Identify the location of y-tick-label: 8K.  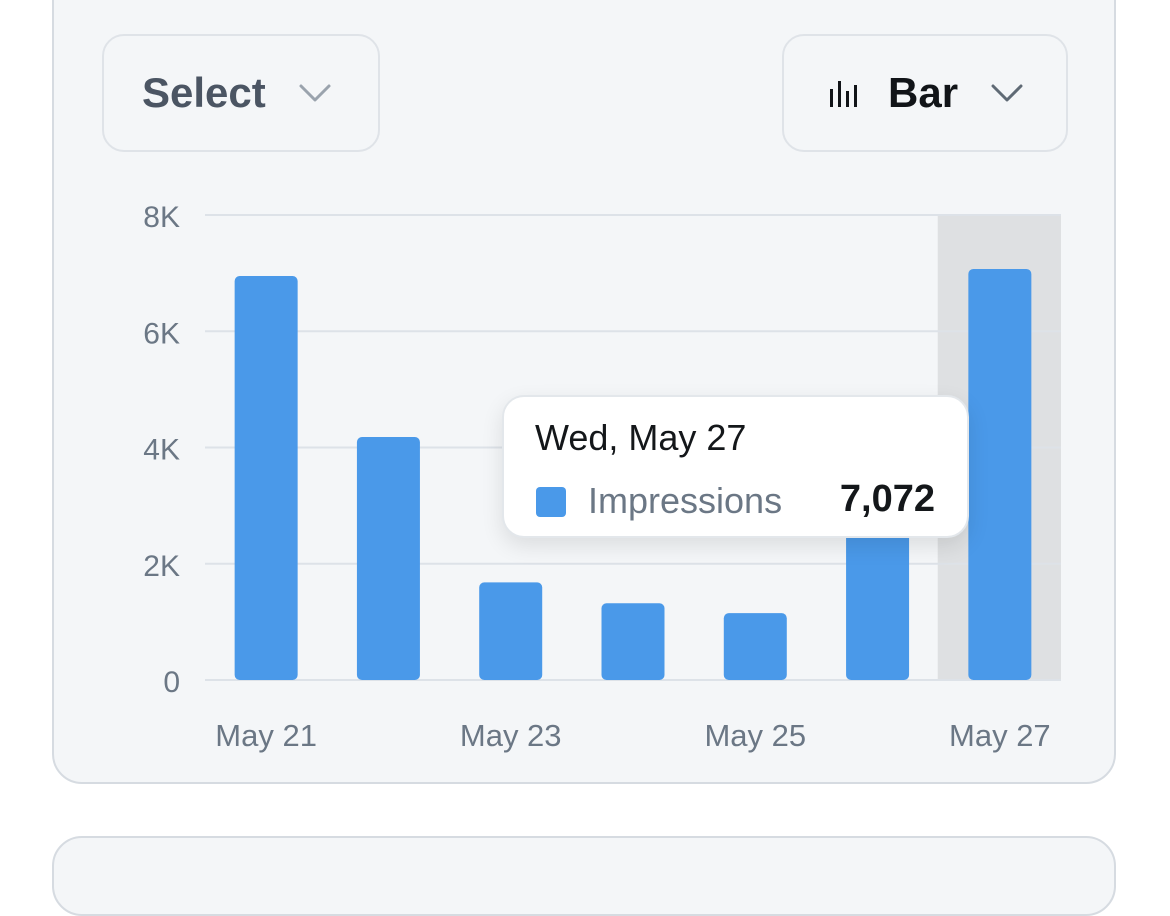
(161, 217).